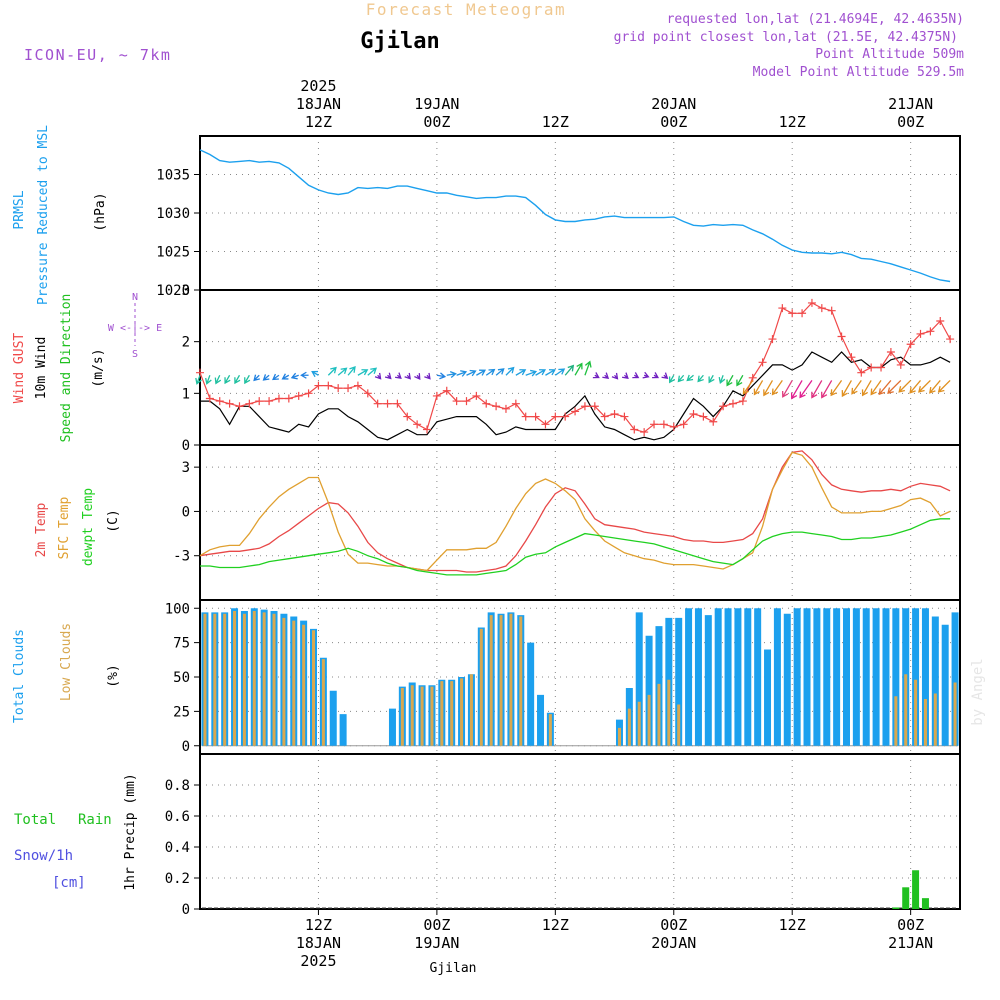 The image size is (1000, 1000). Describe the element at coordinates (66, 662) in the screenshot. I see `low-clouds-label: Low Clouds` at that location.